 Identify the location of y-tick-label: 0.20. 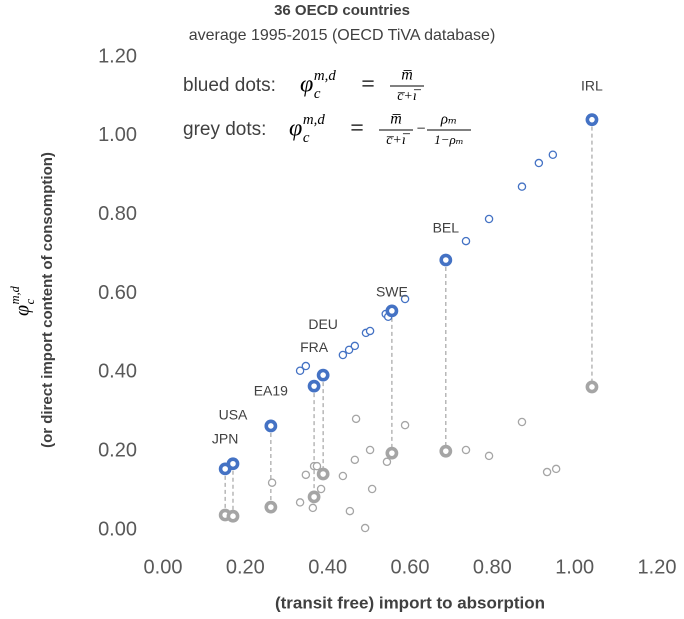
(117, 450).